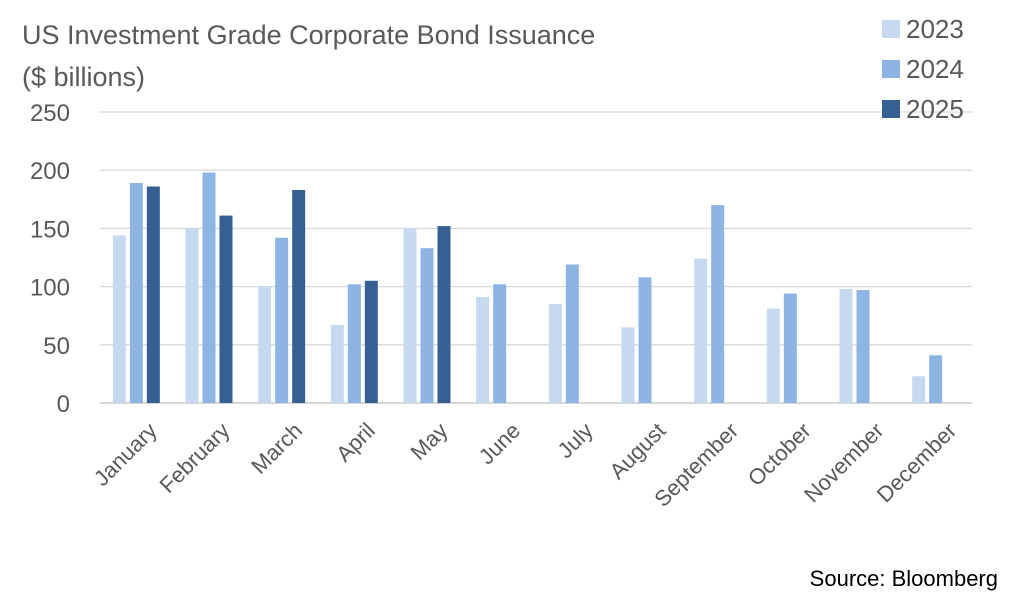  What do you see at coordinates (153, 294) in the screenshot?
I see `bar-2025-january` at bounding box center [153, 294].